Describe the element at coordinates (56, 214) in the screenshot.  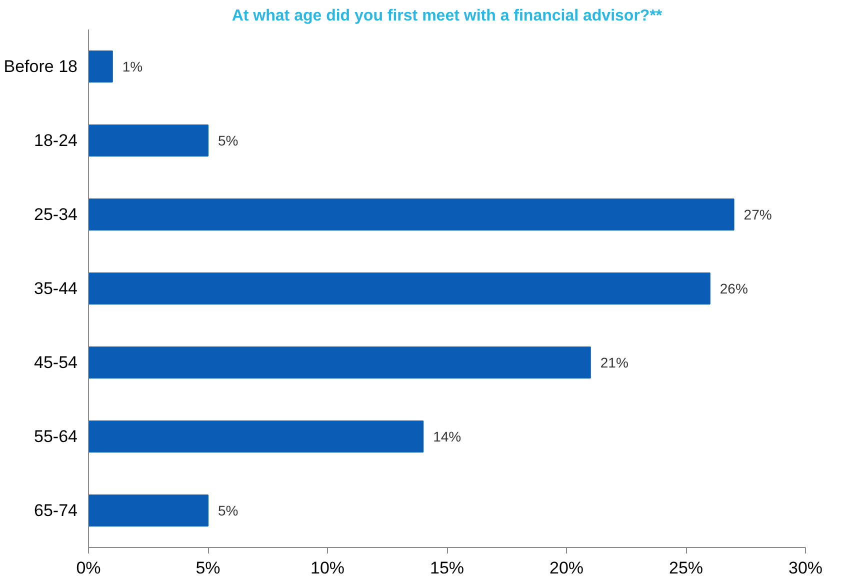
I see `y-tick-label: 25-34` at that location.